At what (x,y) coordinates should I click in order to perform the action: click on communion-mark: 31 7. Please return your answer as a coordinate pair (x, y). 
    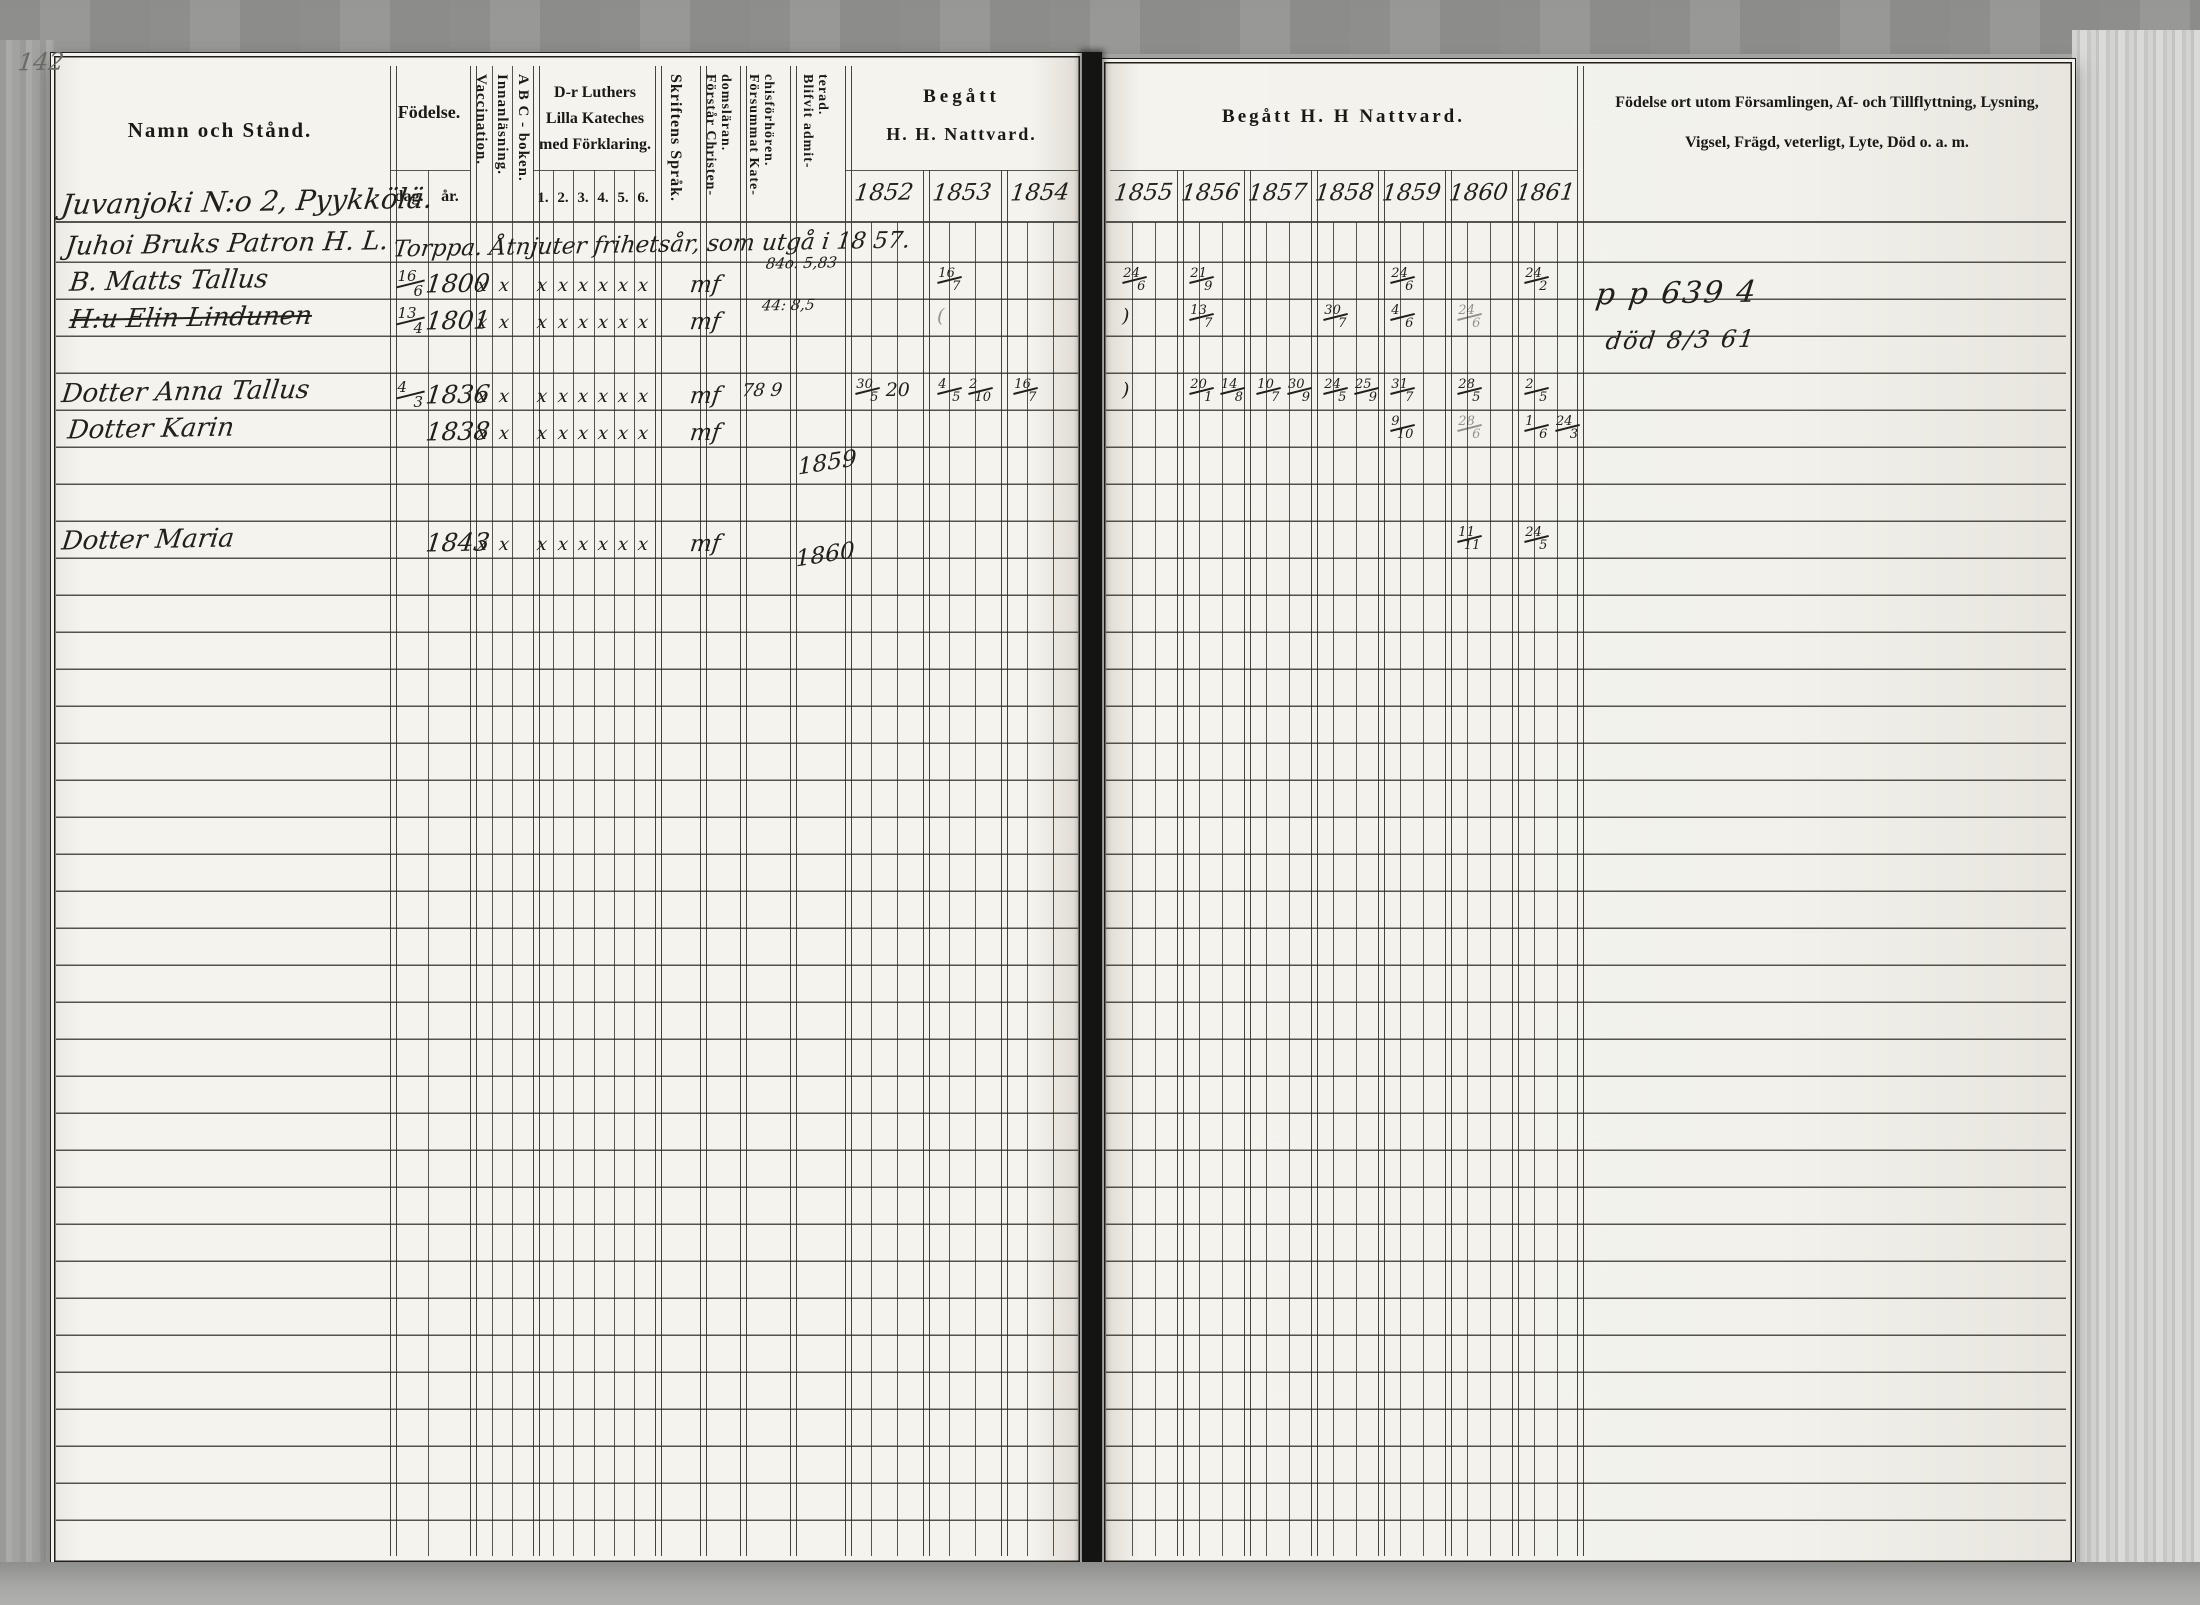
    Looking at the image, I should click on (1402, 391).